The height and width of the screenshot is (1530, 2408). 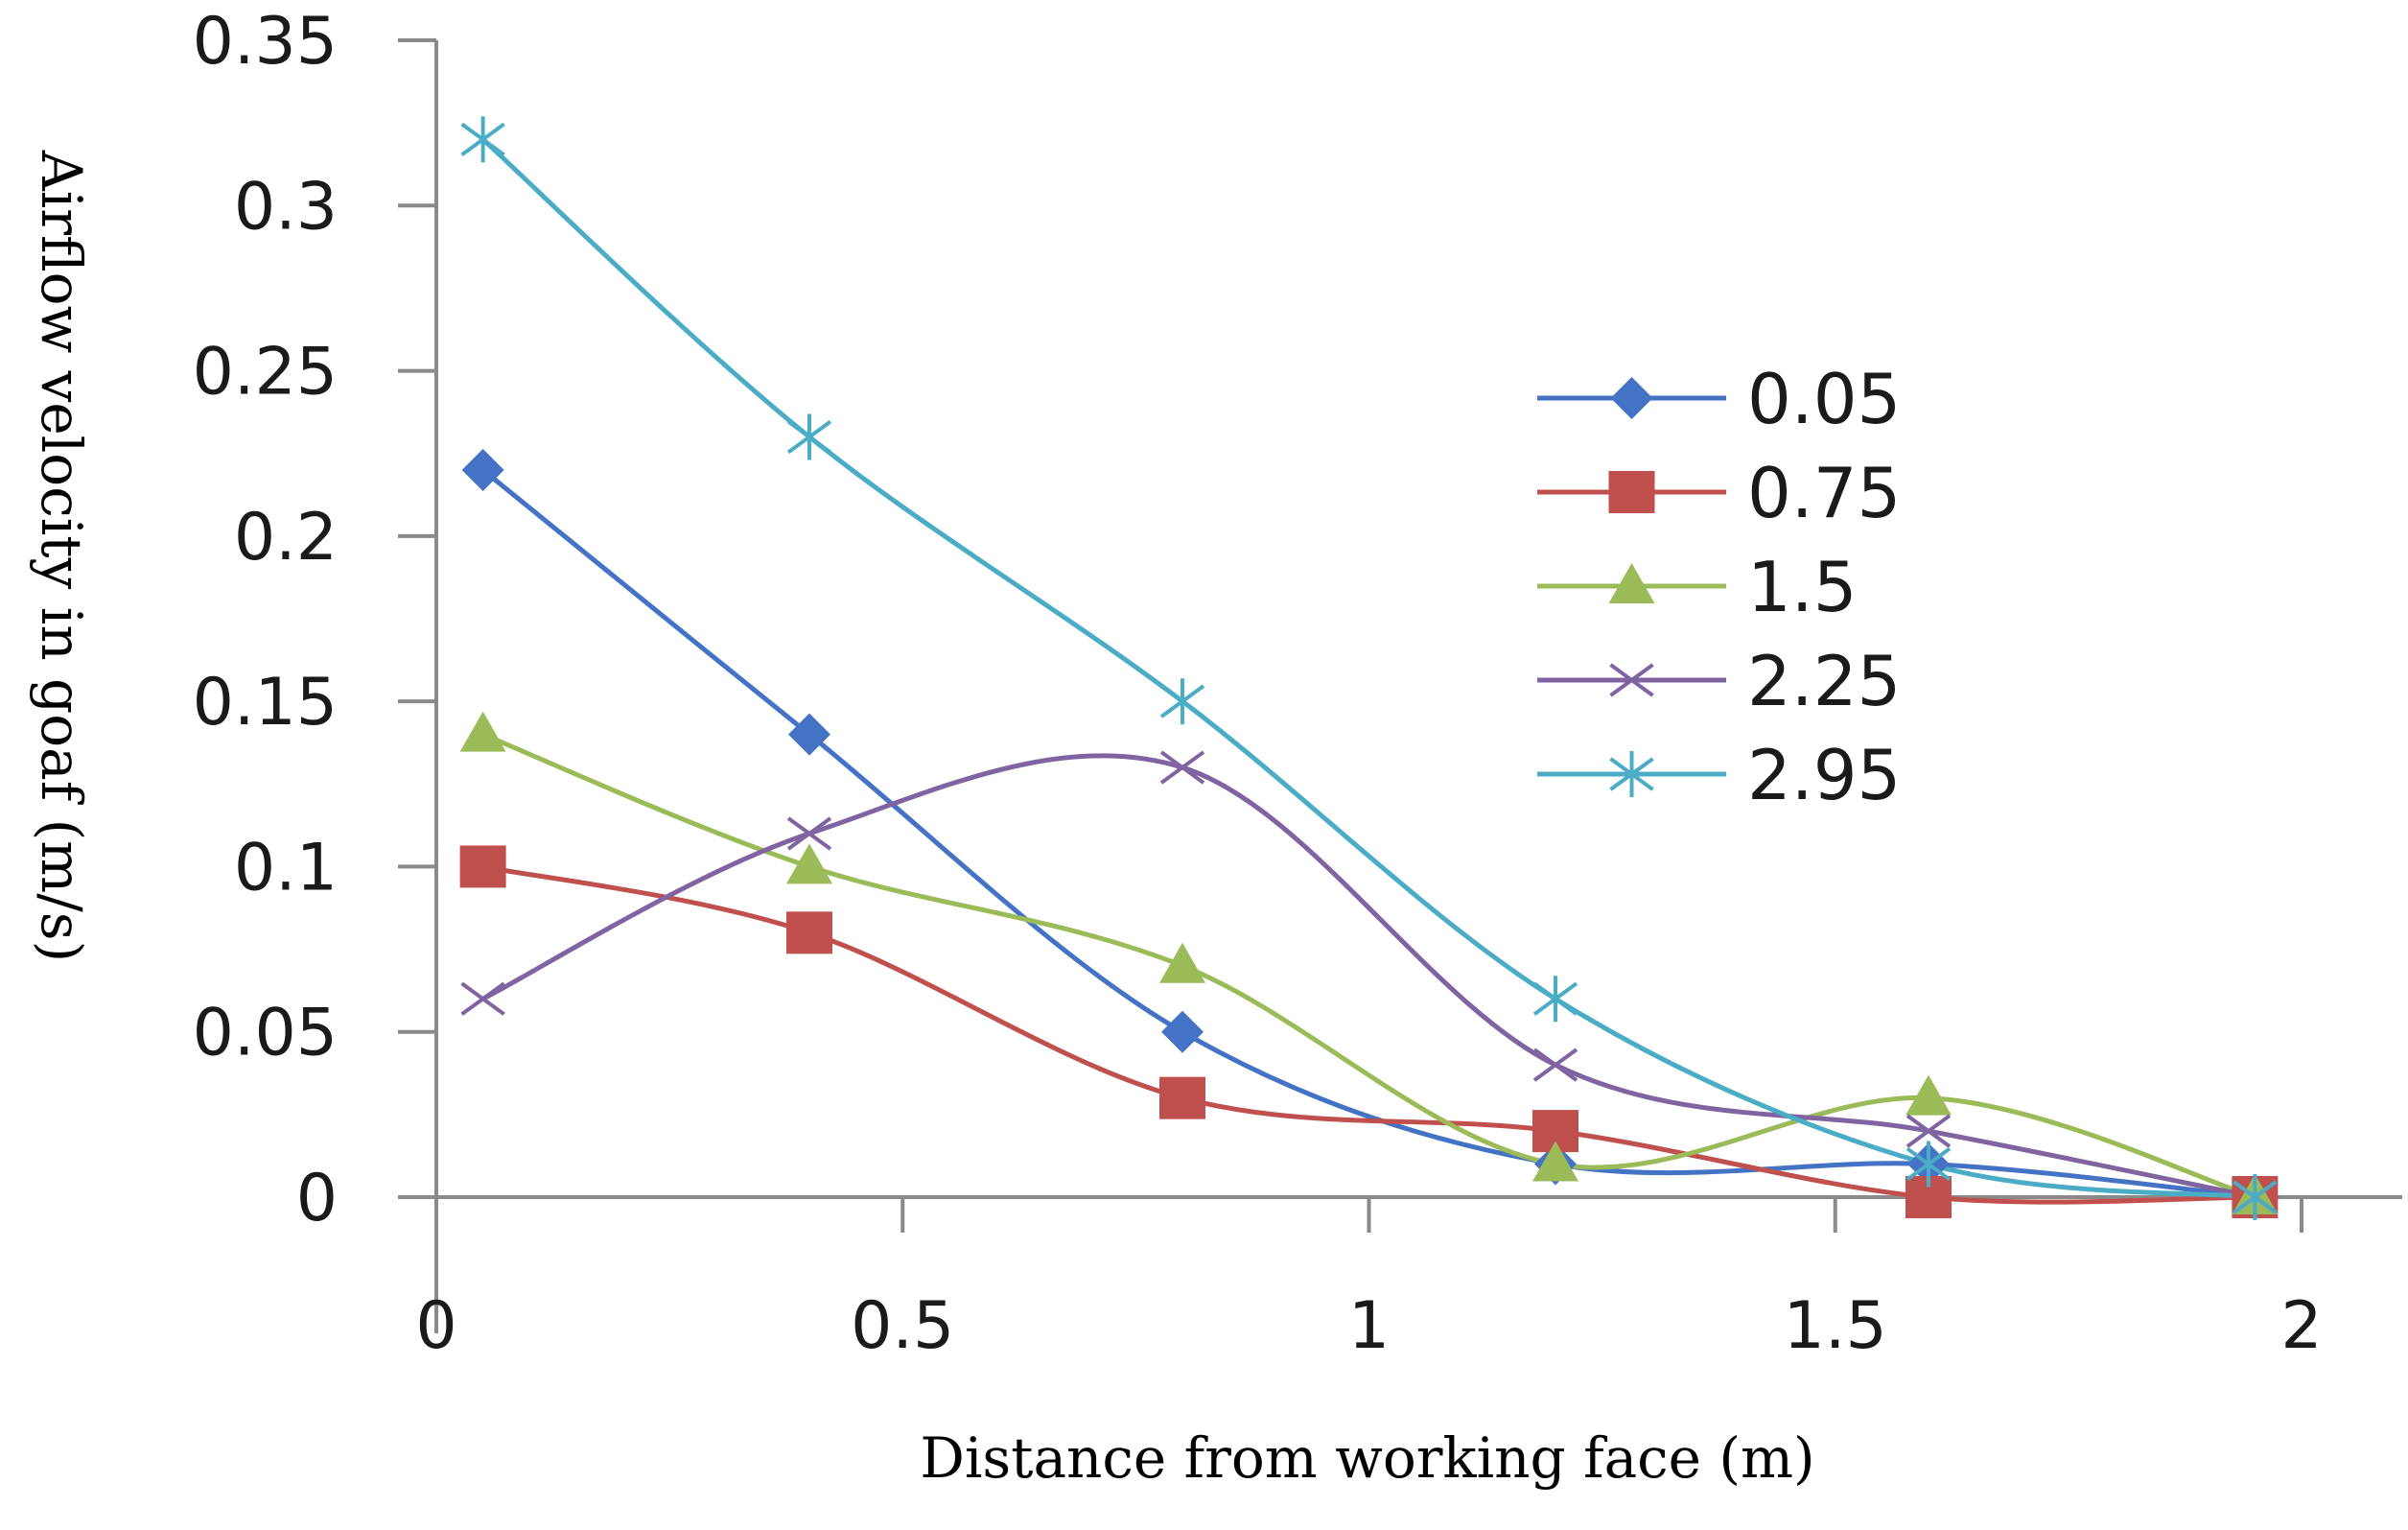 What do you see at coordinates (436, 1326) in the screenshot?
I see `x-tick-label: 0` at bounding box center [436, 1326].